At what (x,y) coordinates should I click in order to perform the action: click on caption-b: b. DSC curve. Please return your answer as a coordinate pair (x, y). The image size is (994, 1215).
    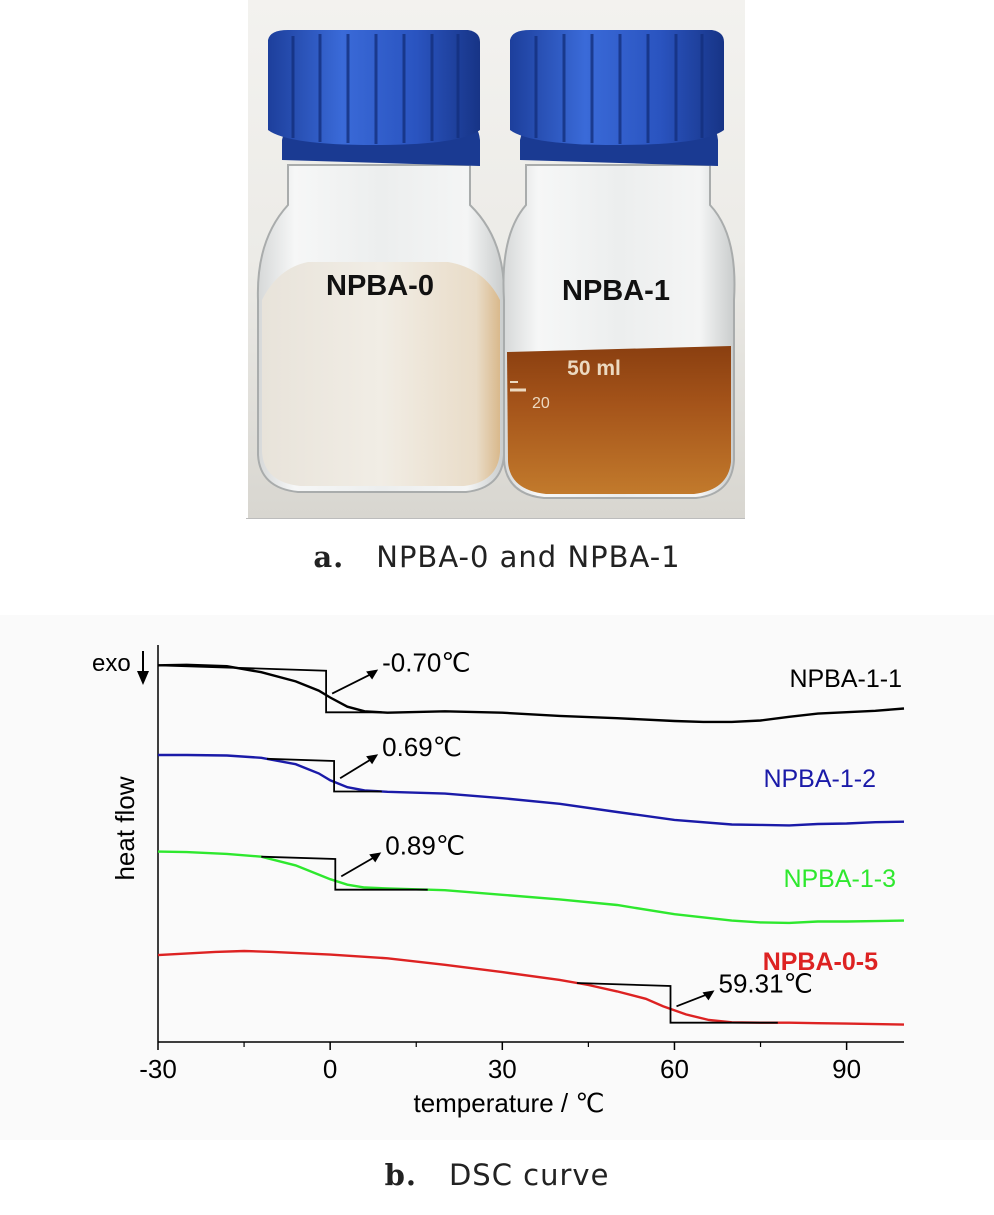
    Looking at the image, I should click on (497, 1175).